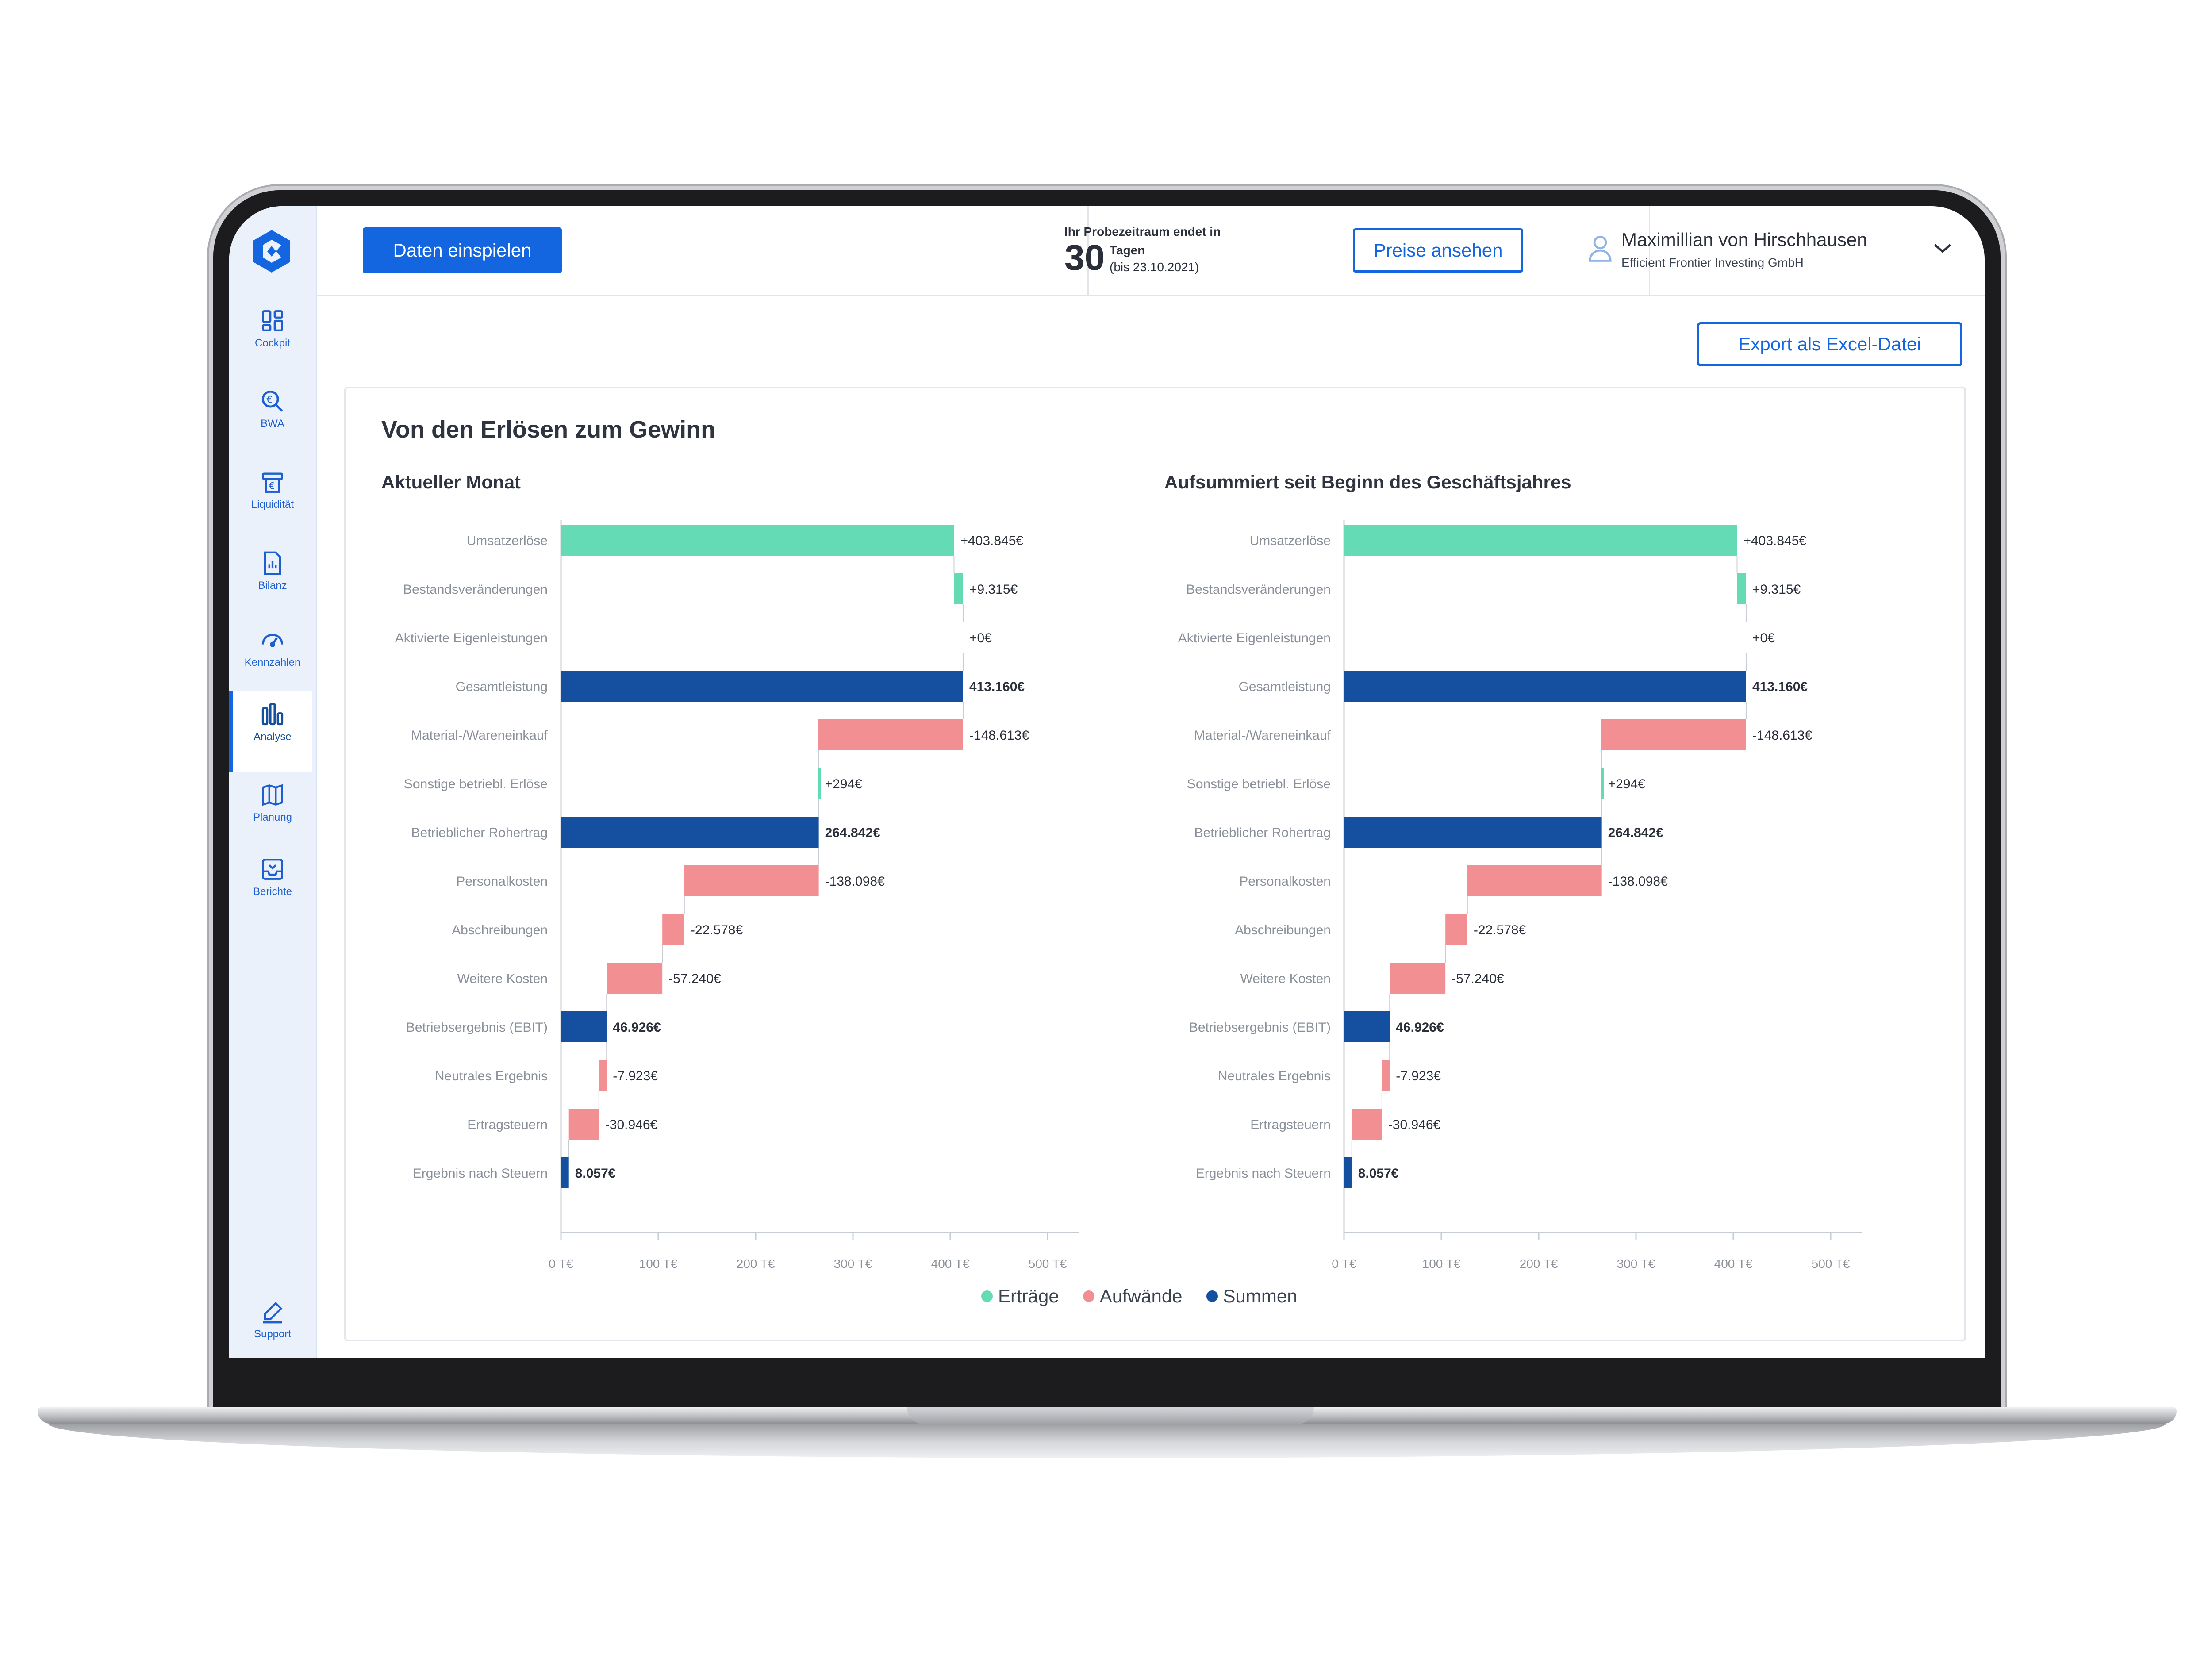 Image resolution: width=2212 pixels, height=1659 pixels. What do you see at coordinates (273, 1334) in the screenshot?
I see `sidebar-item-label: Support` at bounding box center [273, 1334].